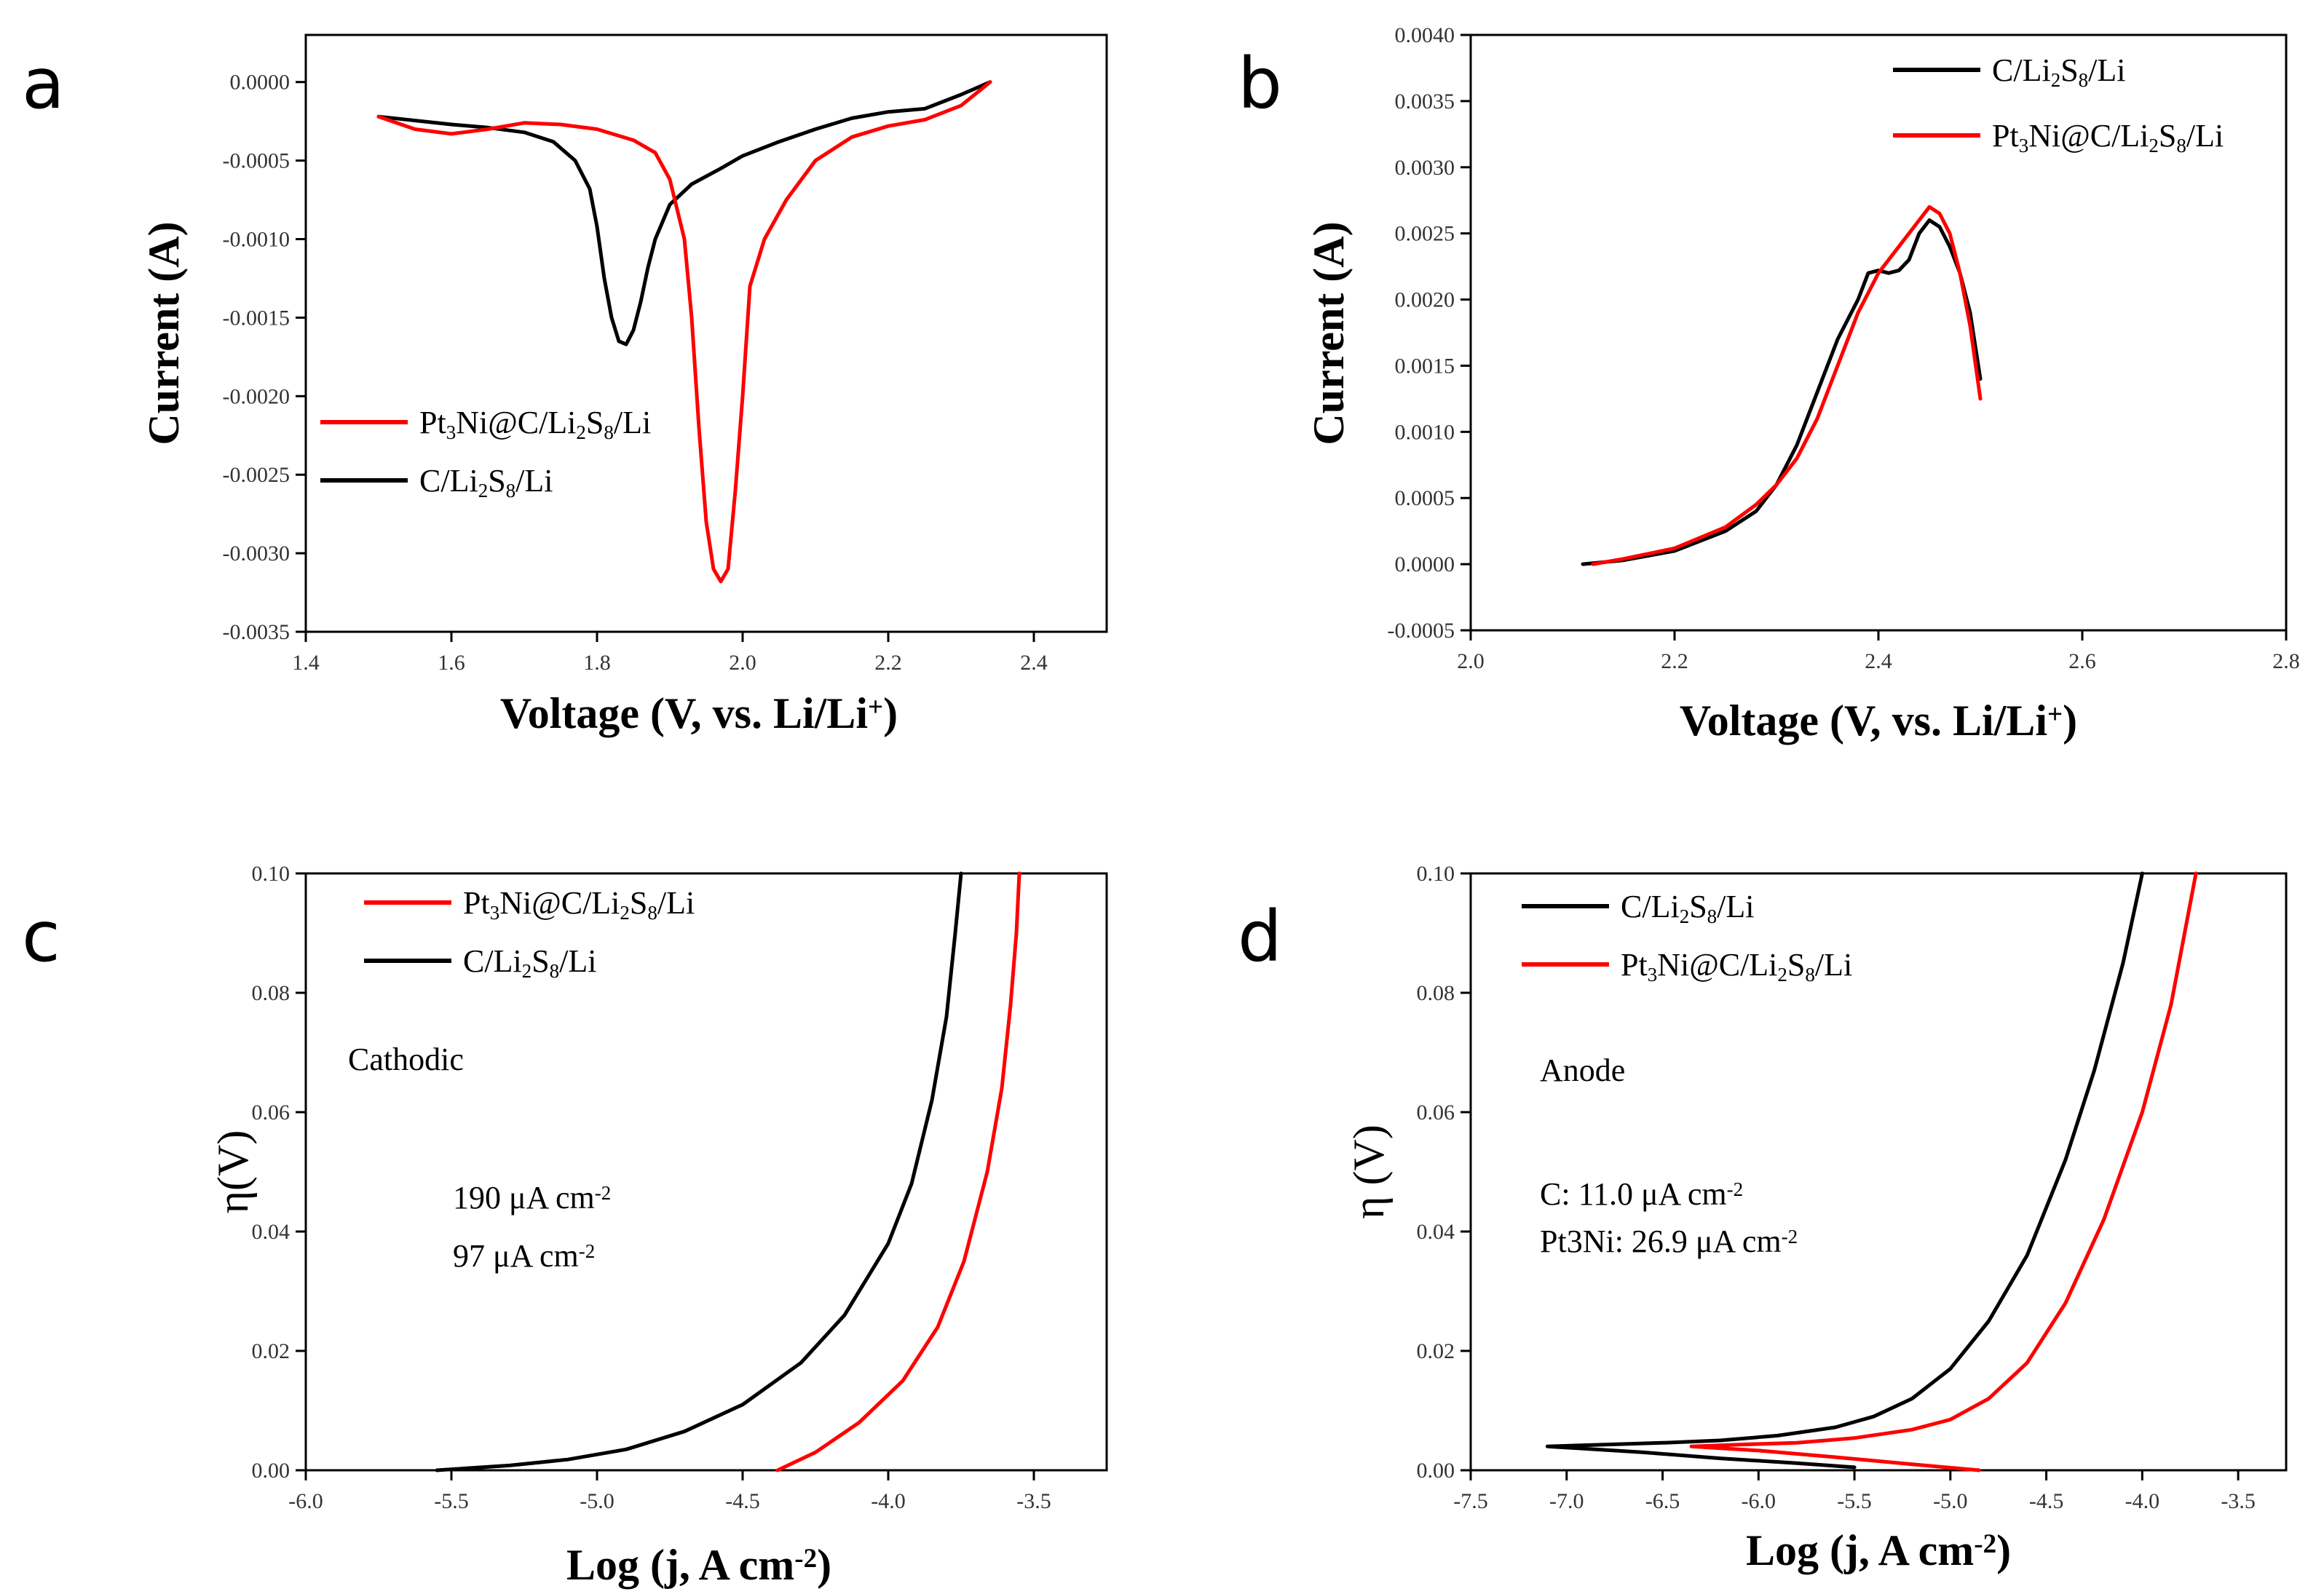 This screenshot has width=2324, height=1594. Describe the element at coordinates (1425, 35) in the screenshot. I see `y-tick-label: 0.0040` at that location.